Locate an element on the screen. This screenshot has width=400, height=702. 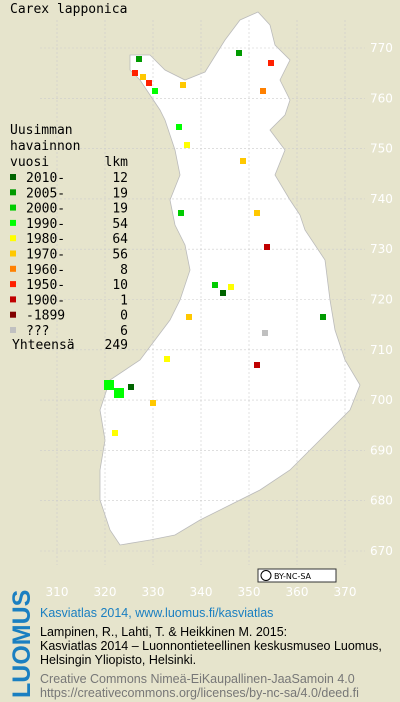
legend-label: 2010- is located at coordinates (45, 178).